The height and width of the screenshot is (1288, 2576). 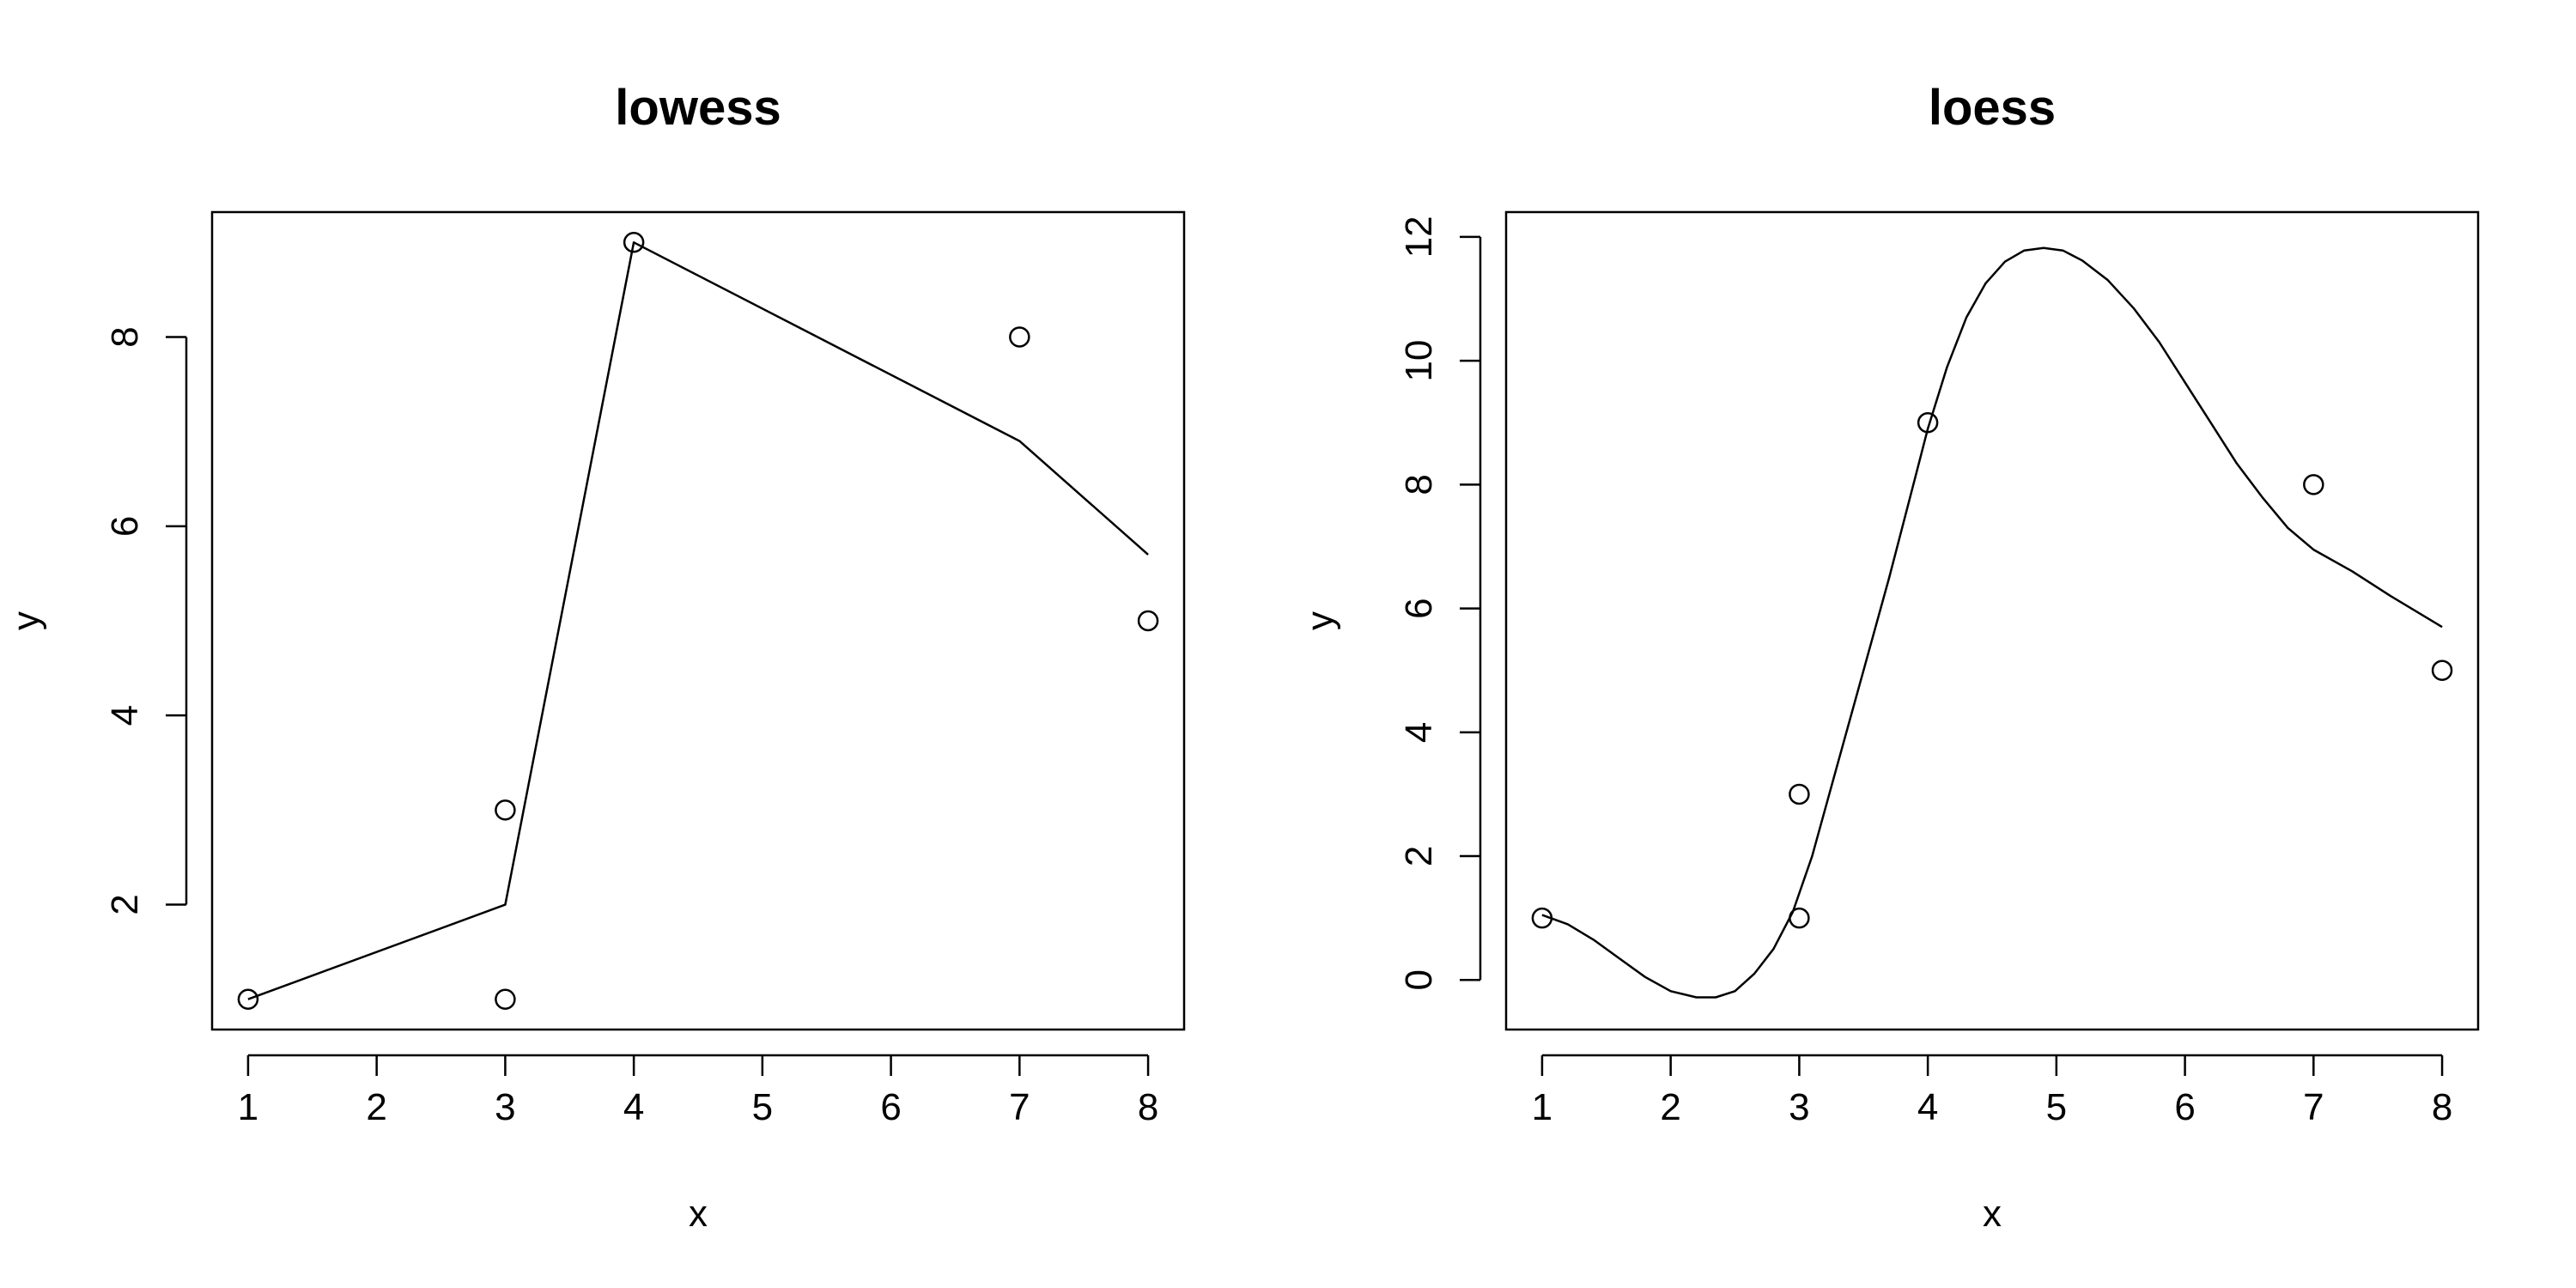 I want to click on chart-title: lowess, so click(x=698, y=108).